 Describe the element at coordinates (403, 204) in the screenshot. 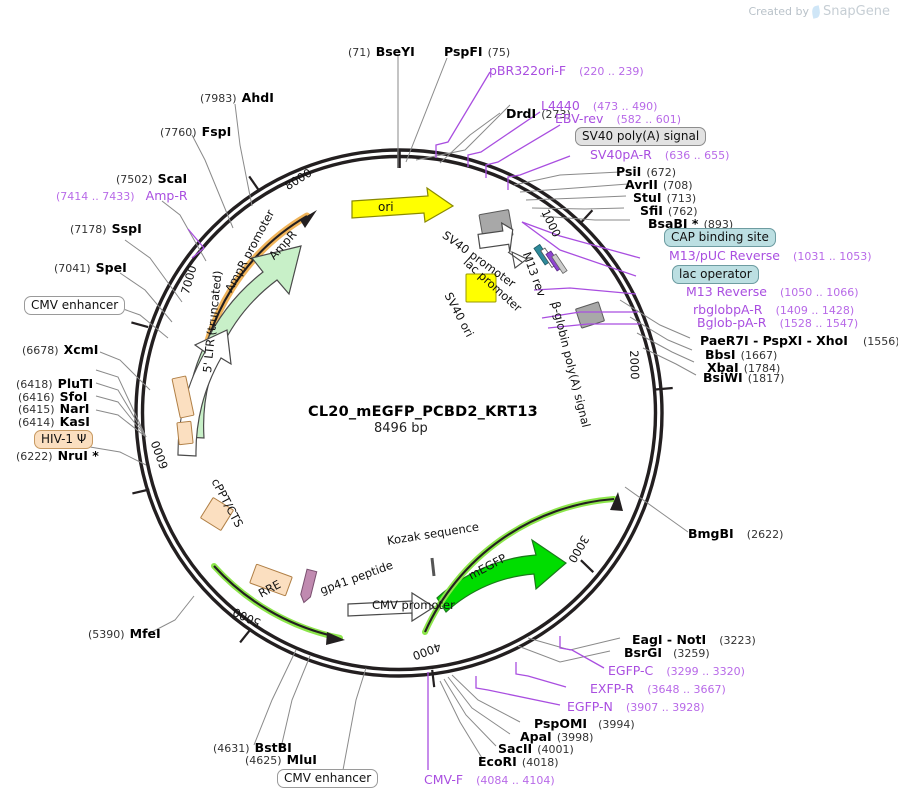

I see `feature-ori` at that location.